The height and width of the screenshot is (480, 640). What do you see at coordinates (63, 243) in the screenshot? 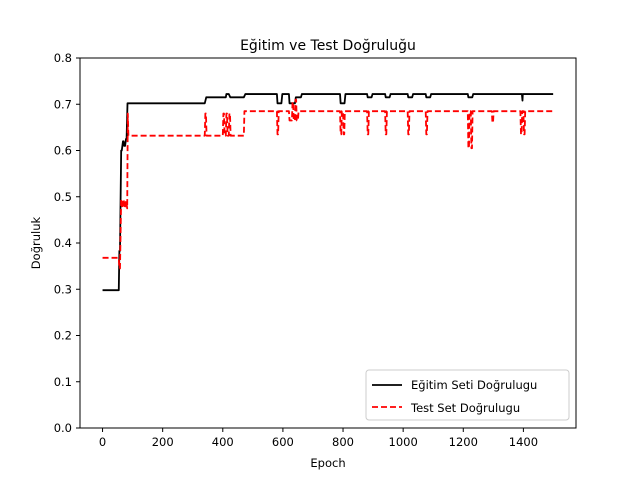
I see `y-tick-label: 0.4` at bounding box center [63, 243].